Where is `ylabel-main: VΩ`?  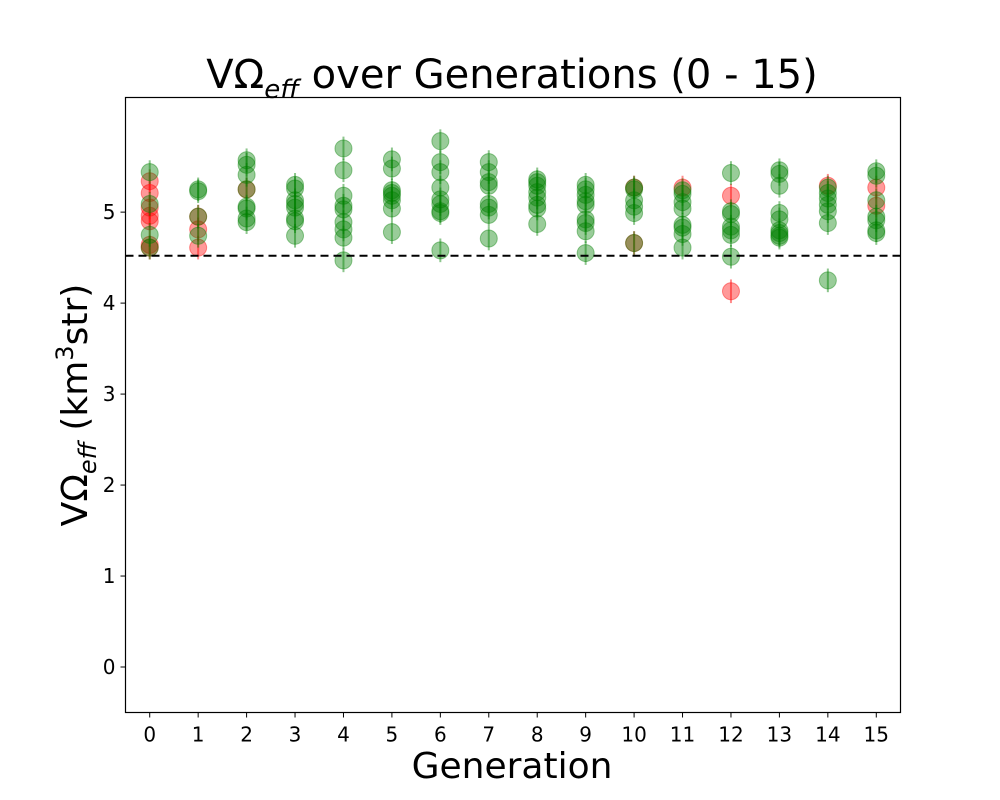
ylabel-main: VΩ is located at coordinates (75, 500).